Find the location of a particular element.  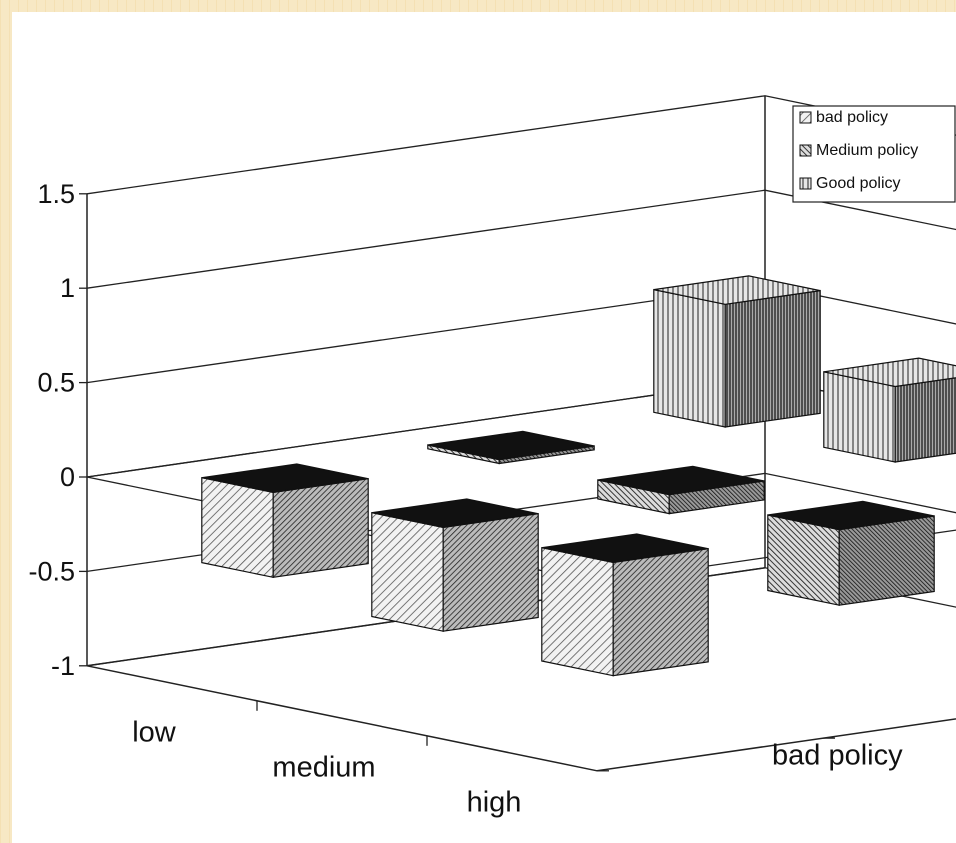

bar-bad-policy-low is located at coordinates (285, 521).